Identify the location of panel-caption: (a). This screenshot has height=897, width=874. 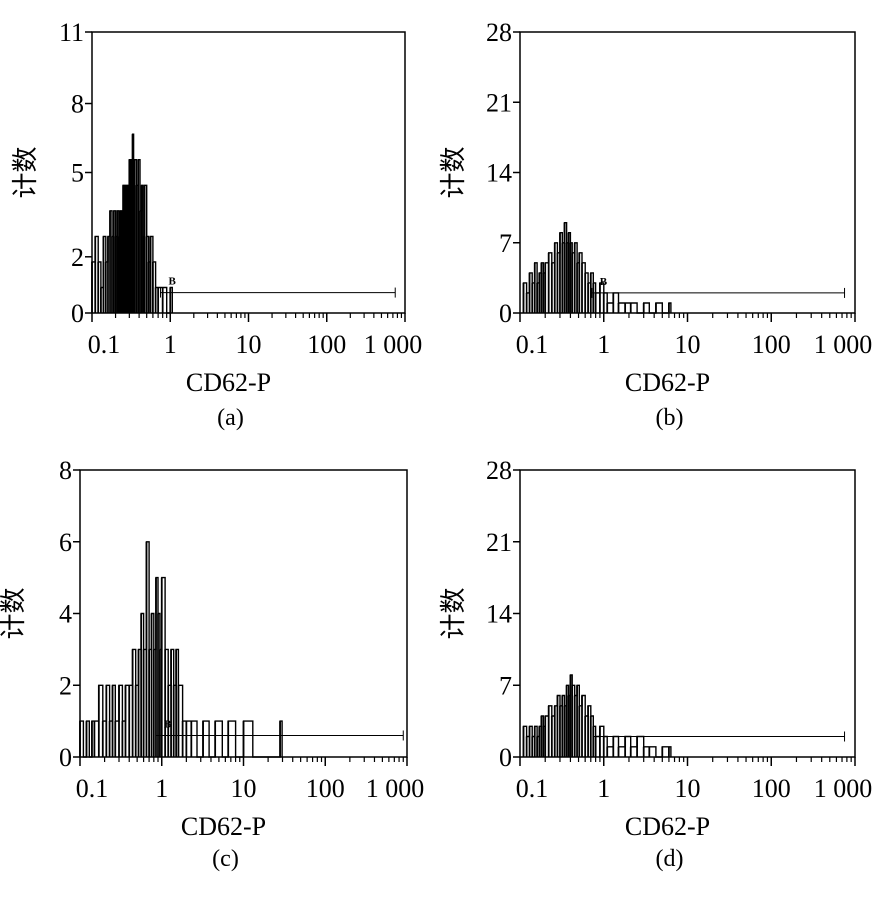
(230, 418).